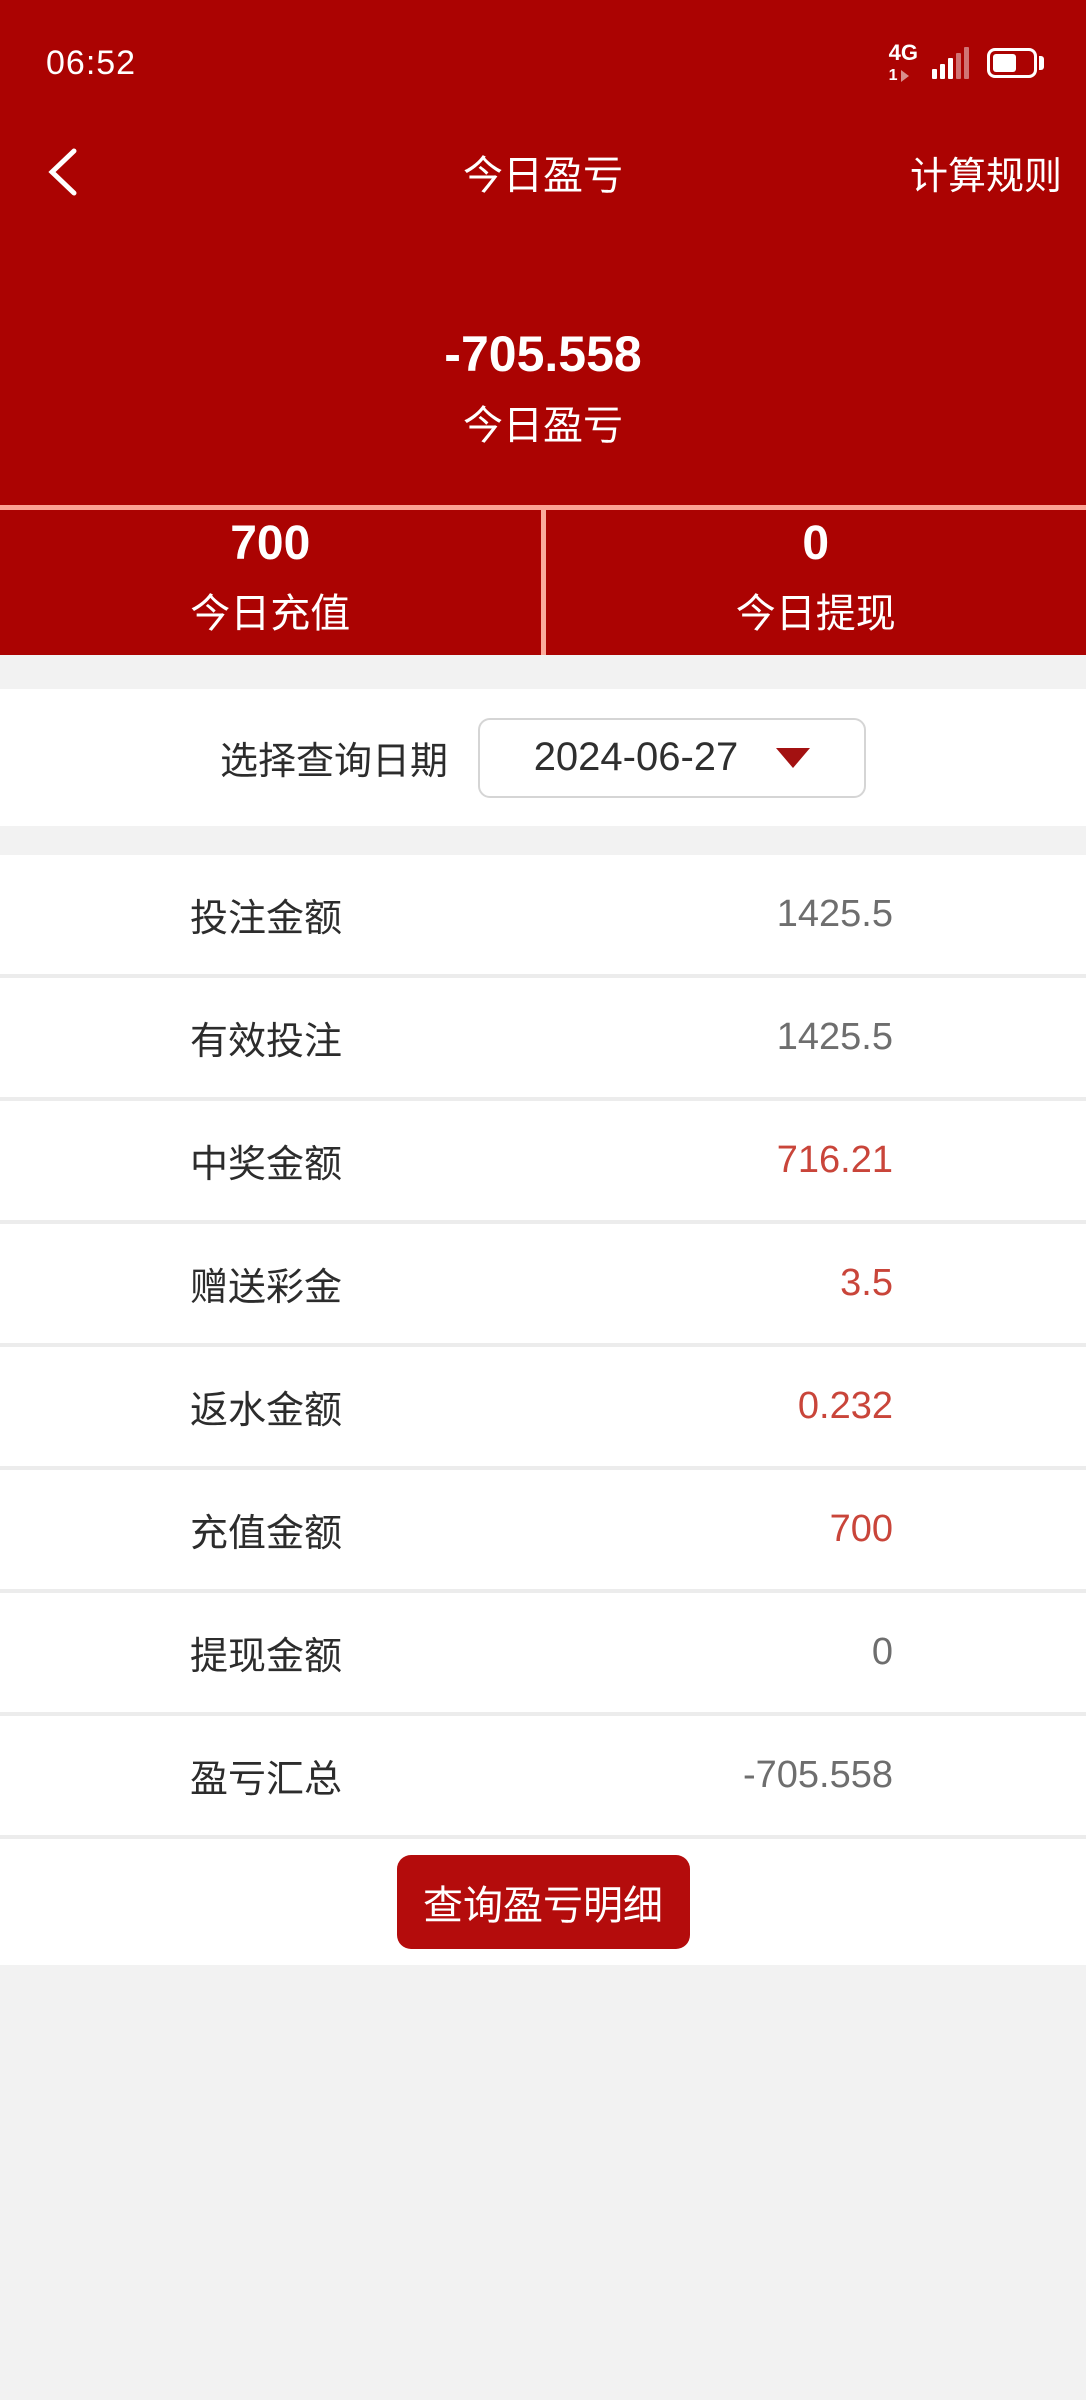  What do you see at coordinates (815, 614) in the screenshot?
I see `today-withdraw-label: 今日提现` at bounding box center [815, 614].